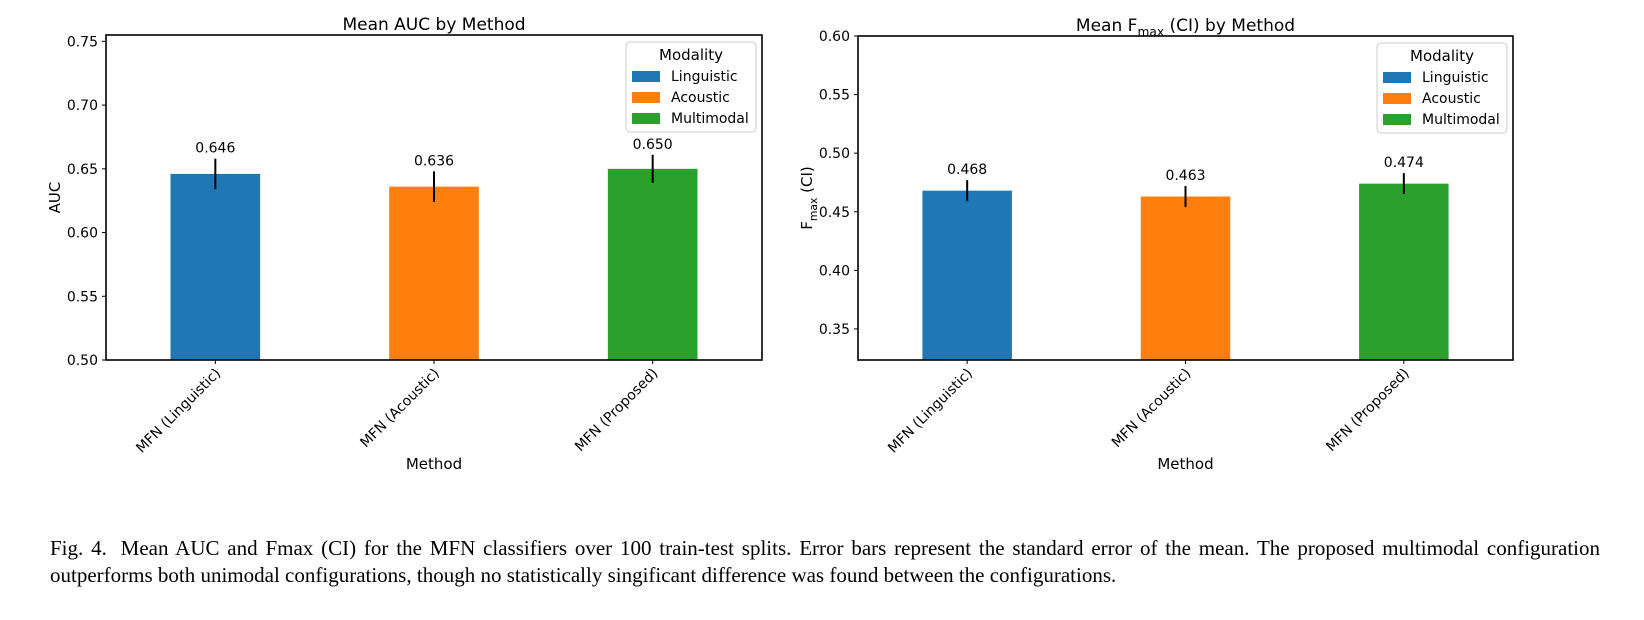 The width and height of the screenshot is (1644, 620). I want to click on y-axis-label: Fmax (CI), so click(809, 198).